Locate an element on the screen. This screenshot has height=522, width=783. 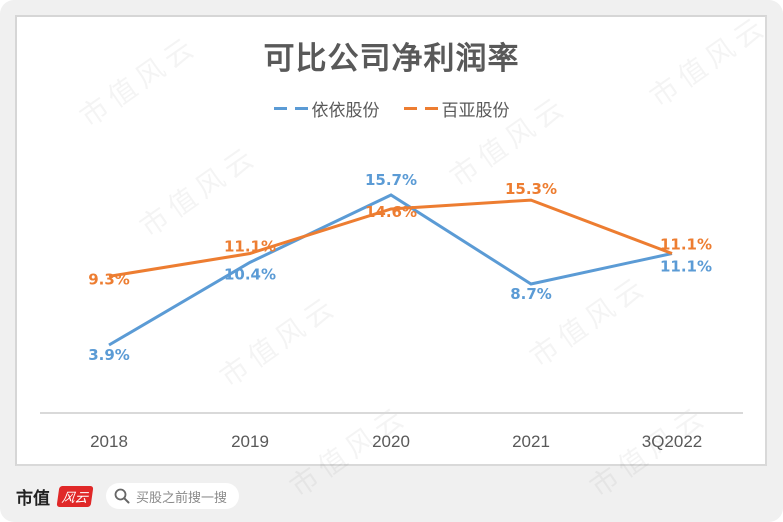
footer-bar: 市值 风云 买股之前搜一搜 is located at coordinates (128, 496).